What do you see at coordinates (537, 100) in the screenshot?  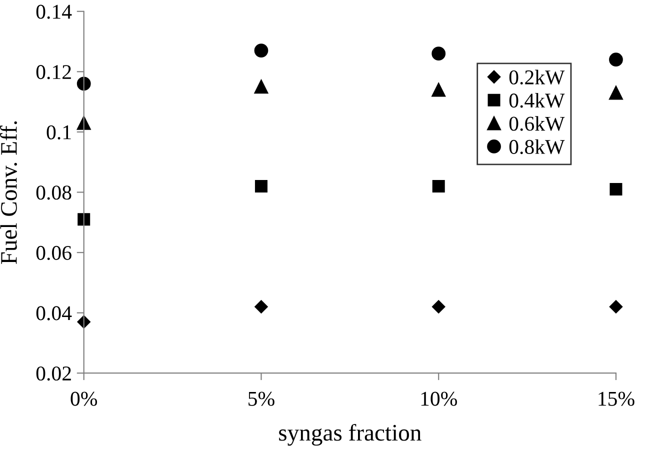 I see `legend-label: 0.4kW` at bounding box center [537, 100].